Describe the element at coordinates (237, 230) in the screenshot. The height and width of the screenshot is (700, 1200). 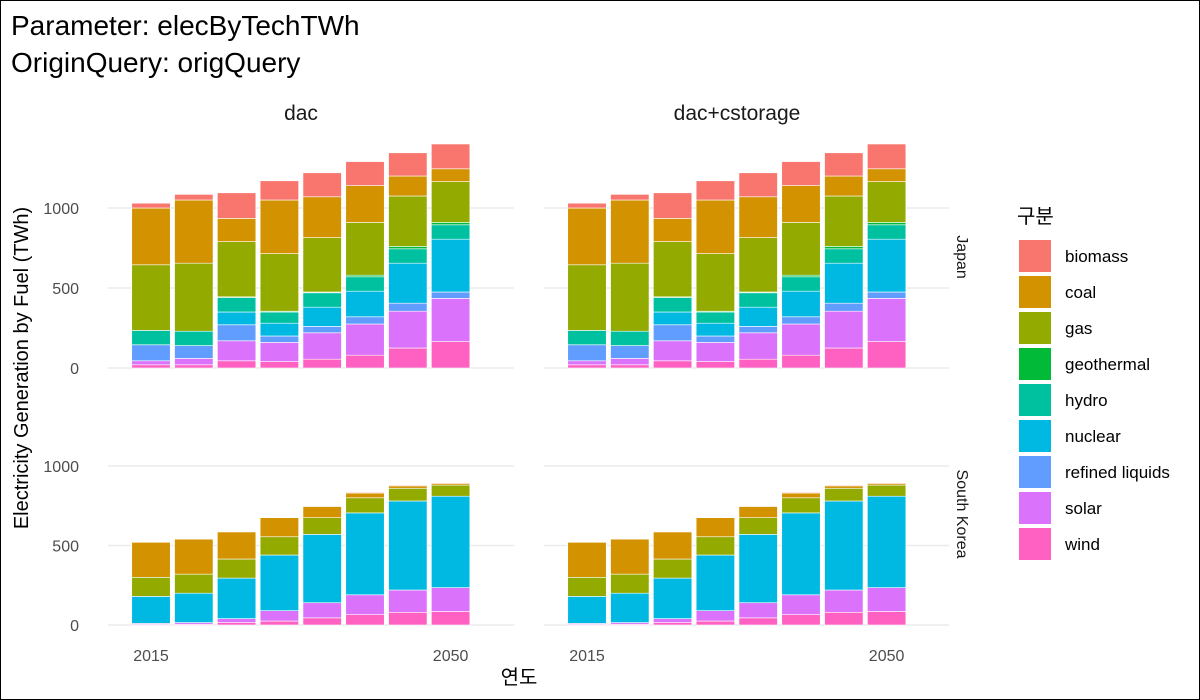
I see `bar-japan-dac-2025-coal` at that location.